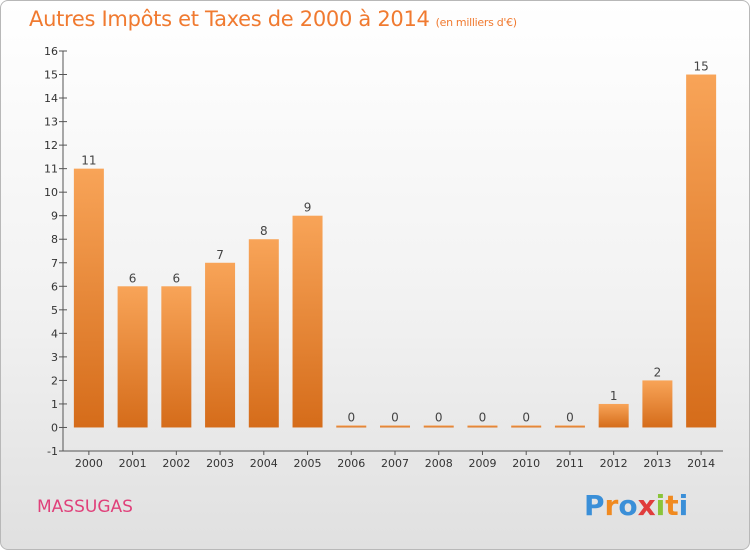 The height and width of the screenshot is (550, 750). What do you see at coordinates (264, 231) in the screenshot?
I see `bar-value-label: 8` at bounding box center [264, 231].